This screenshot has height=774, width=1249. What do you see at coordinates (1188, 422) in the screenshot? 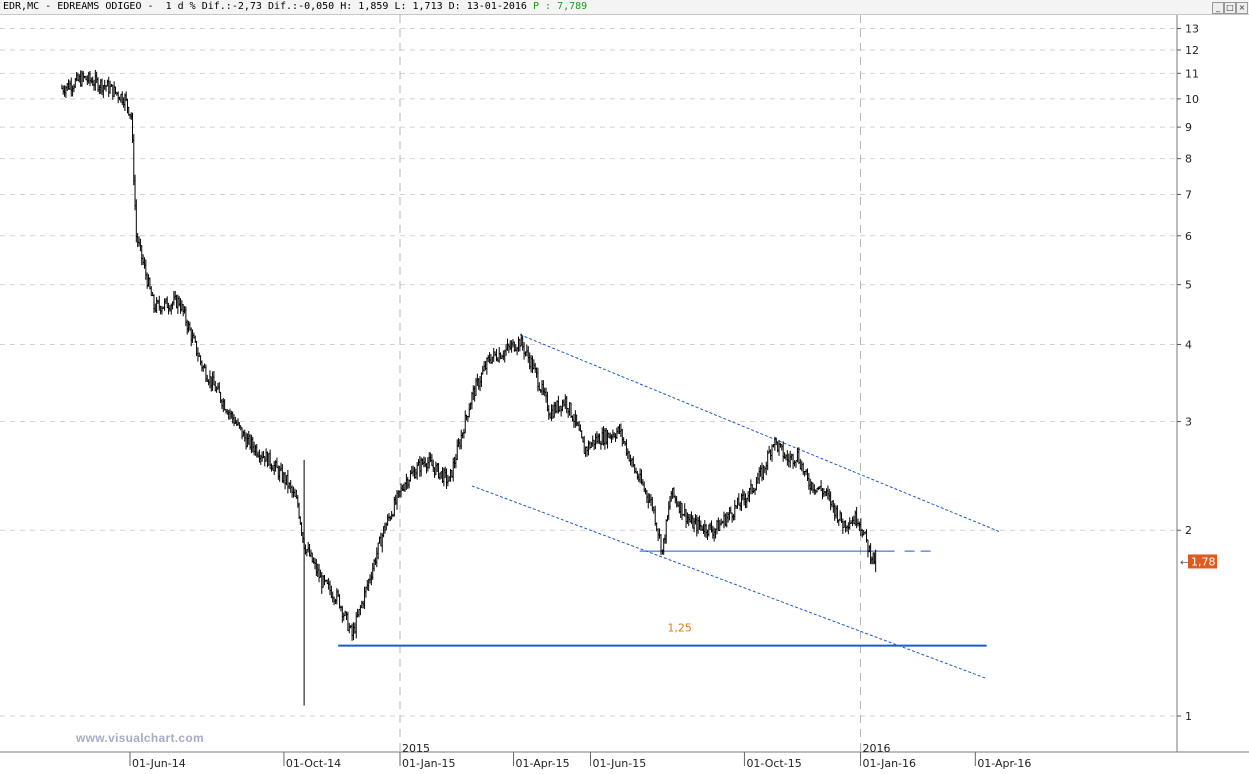
I see `y-tick-label: 3` at bounding box center [1188, 422].